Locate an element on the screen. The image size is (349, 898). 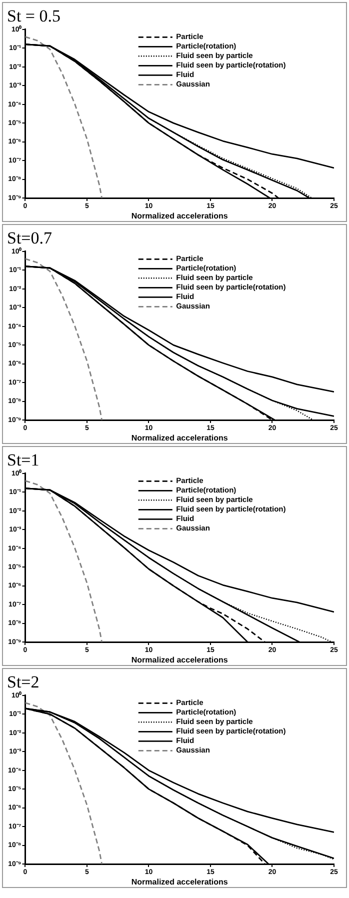
chart-title: St = 0.5 is located at coordinates (34, 16).